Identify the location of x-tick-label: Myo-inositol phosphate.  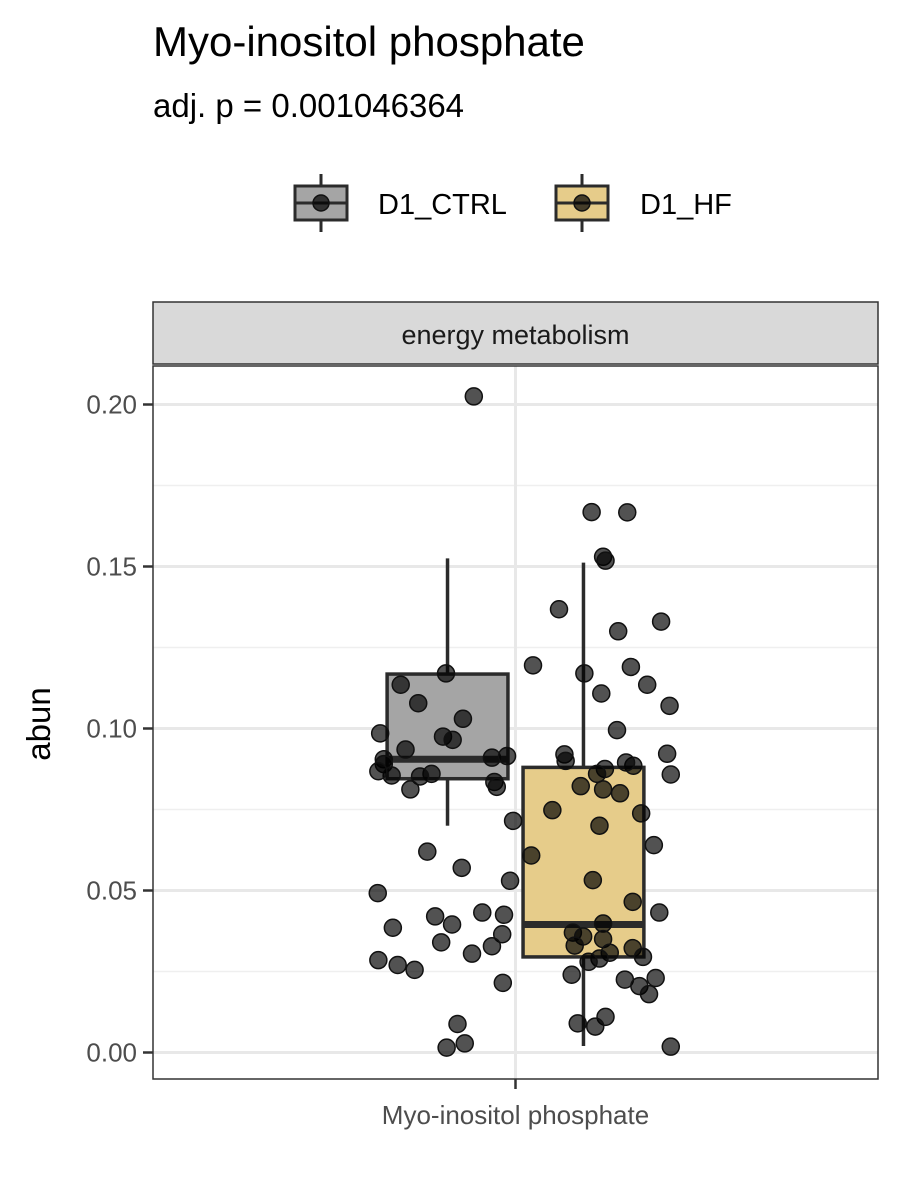
(515, 1115).